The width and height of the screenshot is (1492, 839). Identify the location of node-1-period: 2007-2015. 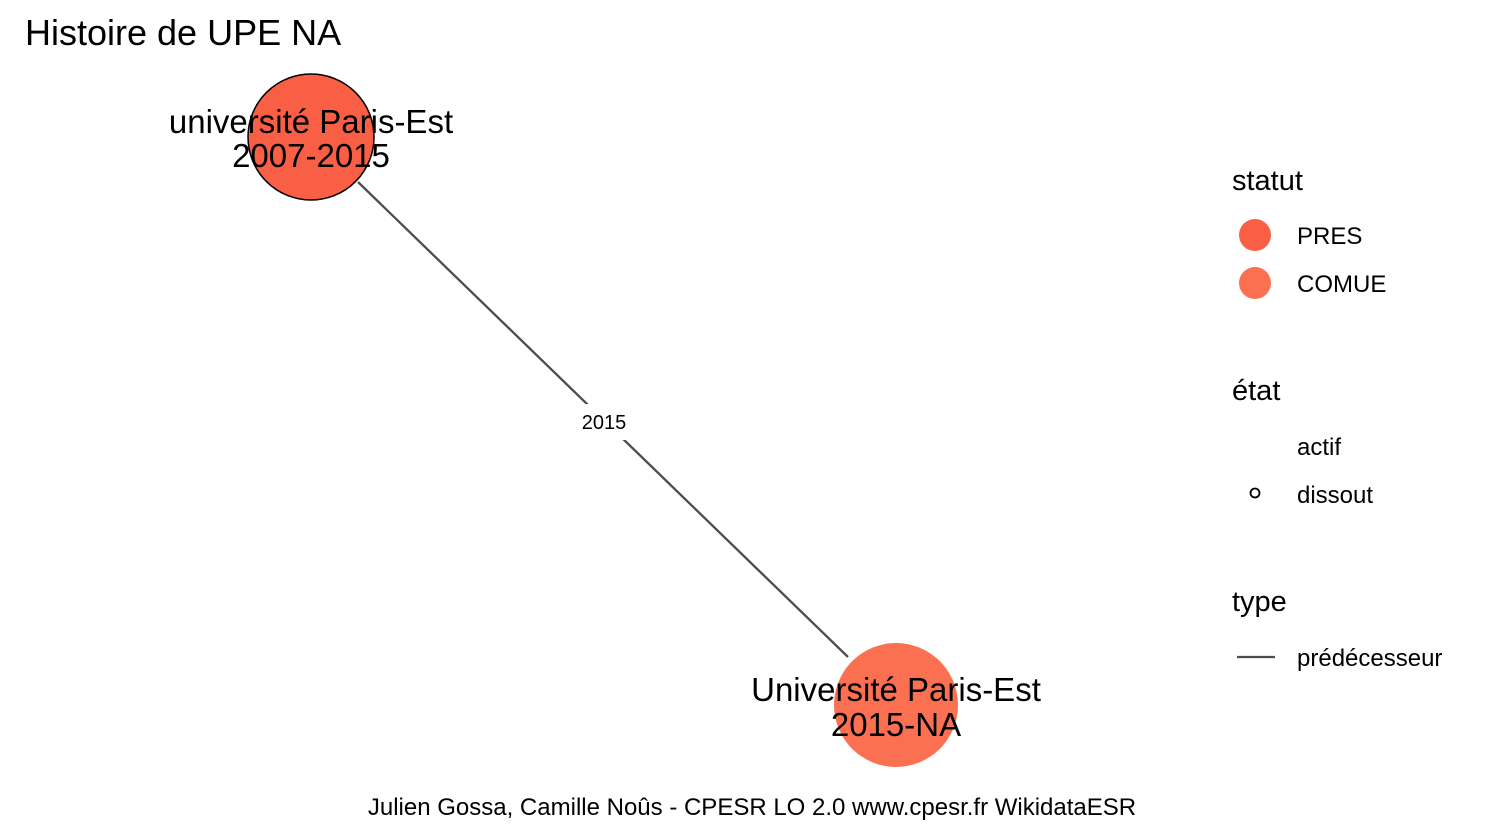
(311, 155).